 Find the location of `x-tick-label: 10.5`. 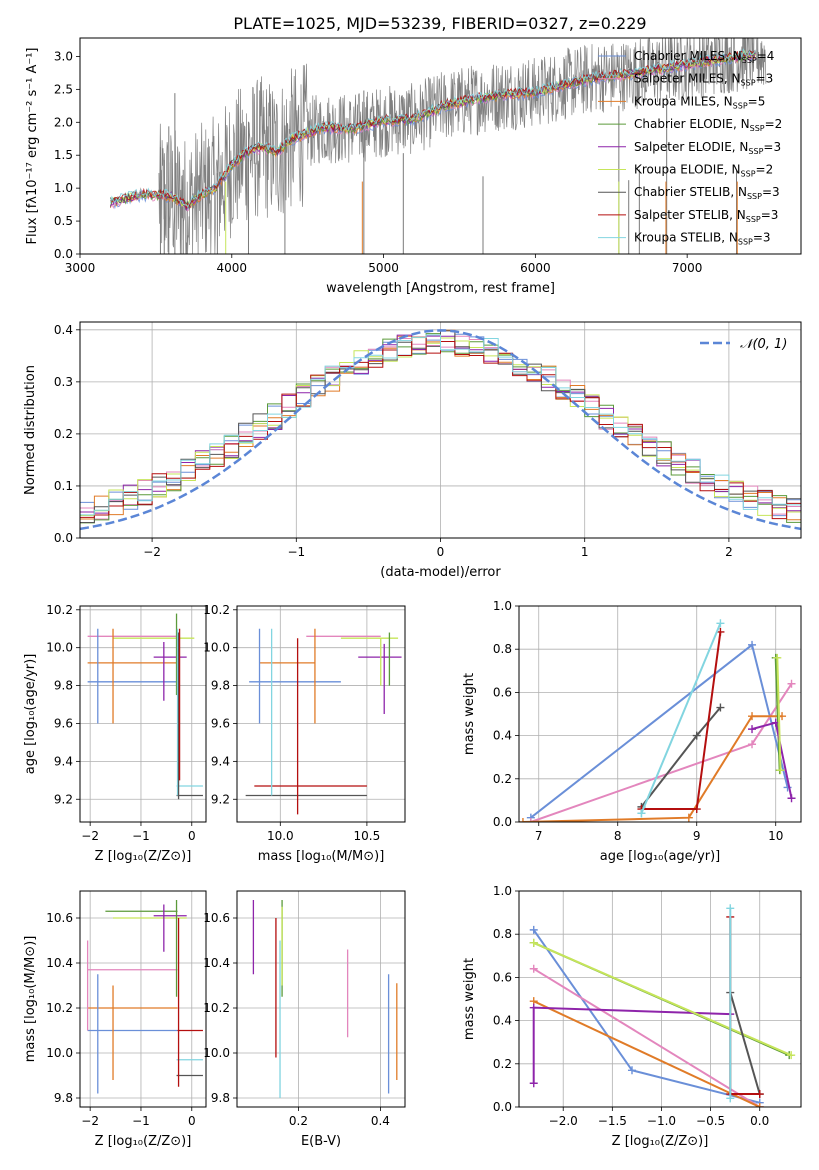

x-tick-label: 10.5 is located at coordinates (367, 836).